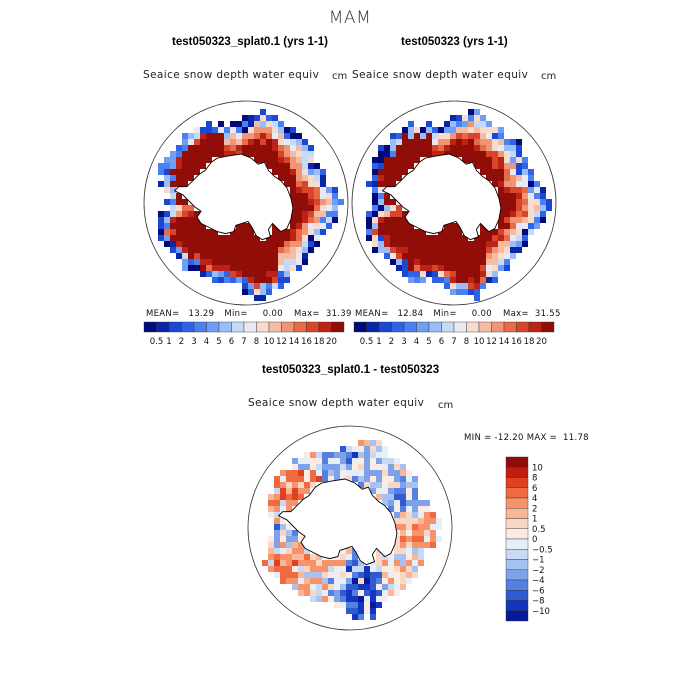 The image size is (700, 700). What do you see at coordinates (350, 18) in the screenshot?
I see `season-title: MAM` at bounding box center [350, 18].